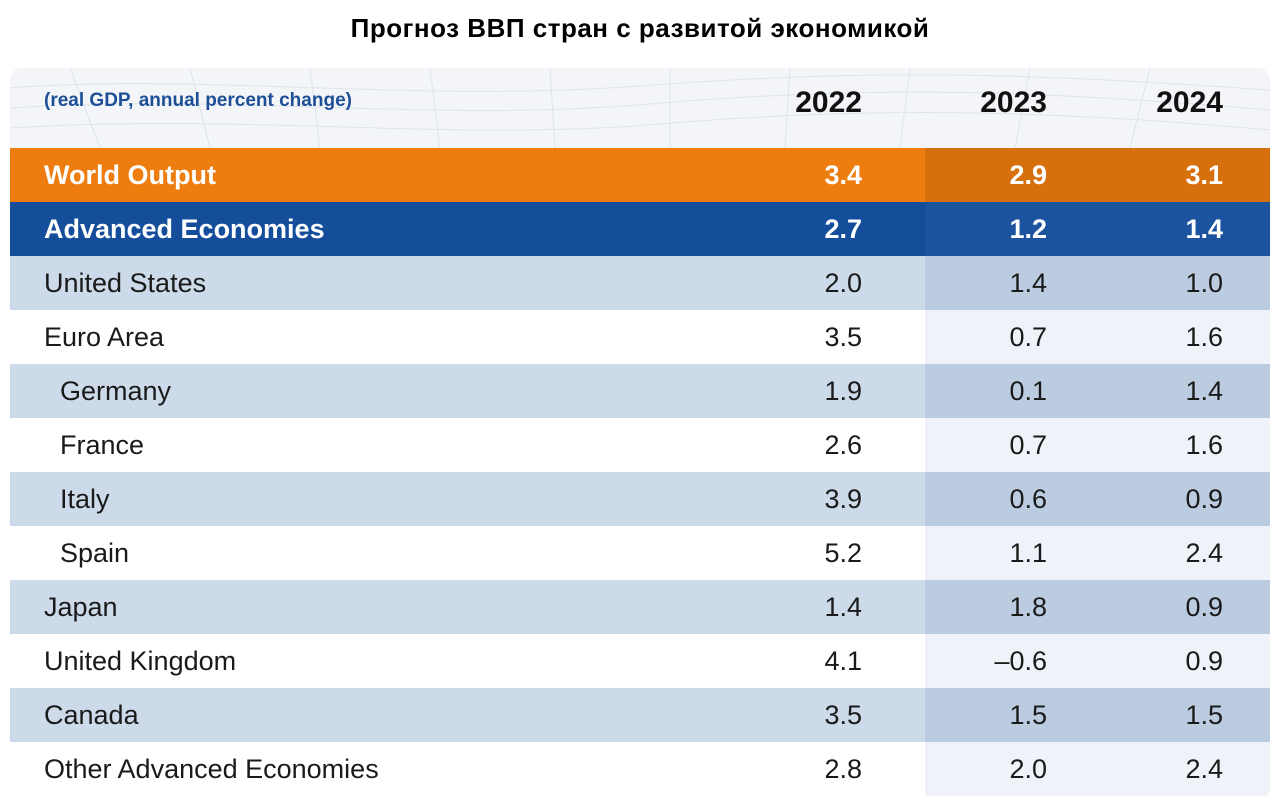 The height and width of the screenshot is (812, 1280). Describe the element at coordinates (125, 283) in the screenshot. I see `row-label: United States` at that location.